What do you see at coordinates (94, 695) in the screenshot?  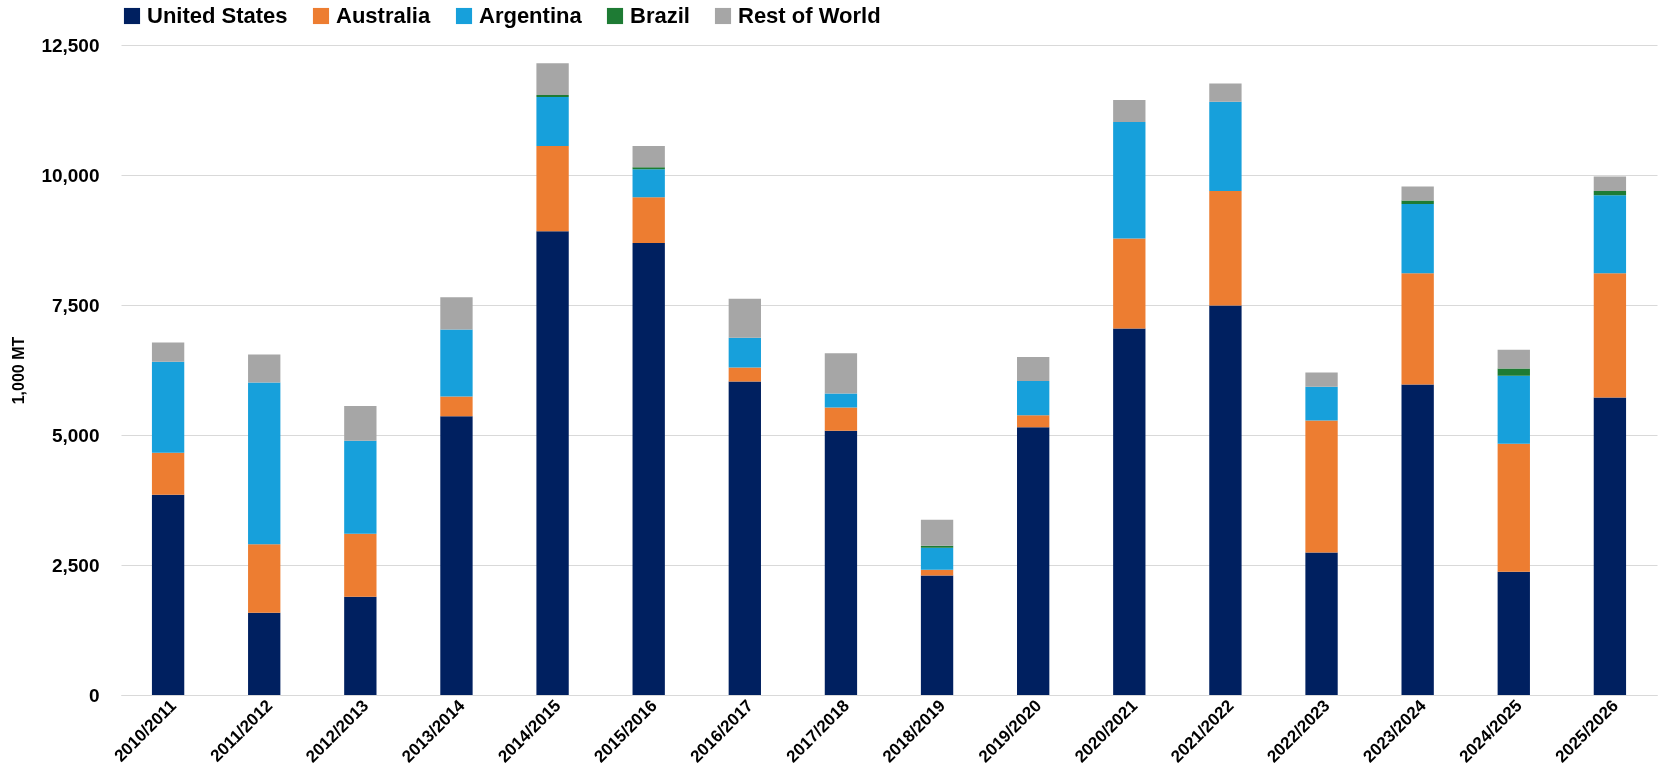 I see `y-tick-label: 0` at bounding box center [94, 695].